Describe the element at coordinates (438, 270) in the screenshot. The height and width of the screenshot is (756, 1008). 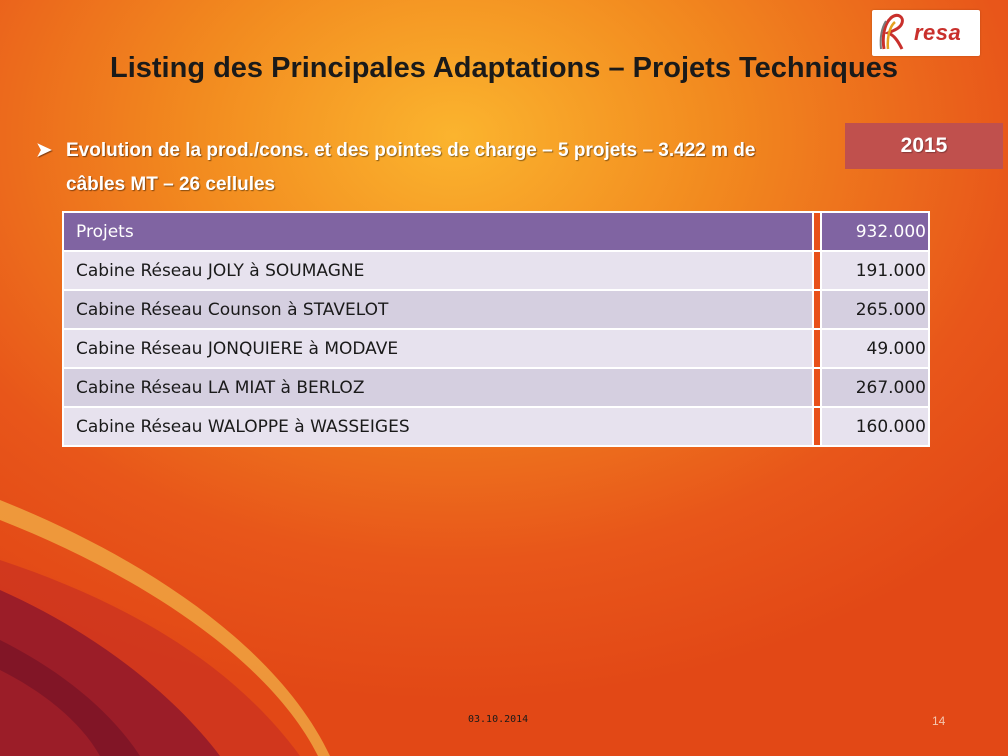
I see `row-label: Cabine Réseau JOLY à SOUMAGNE` at that location.